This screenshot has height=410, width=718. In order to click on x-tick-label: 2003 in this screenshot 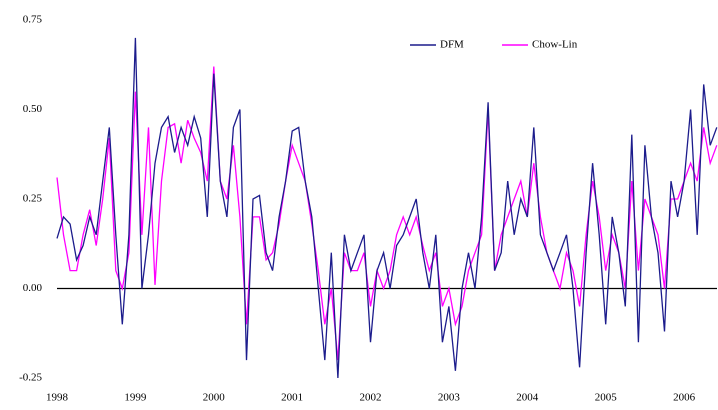, I will do `click(449, 398)`.